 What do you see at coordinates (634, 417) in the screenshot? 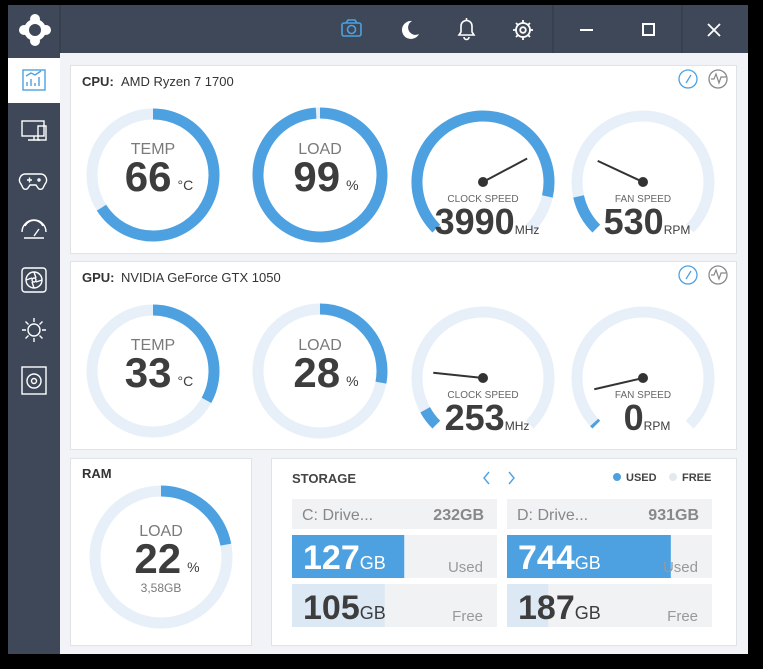
I see `value: 0` at bounding box center [634, 417].